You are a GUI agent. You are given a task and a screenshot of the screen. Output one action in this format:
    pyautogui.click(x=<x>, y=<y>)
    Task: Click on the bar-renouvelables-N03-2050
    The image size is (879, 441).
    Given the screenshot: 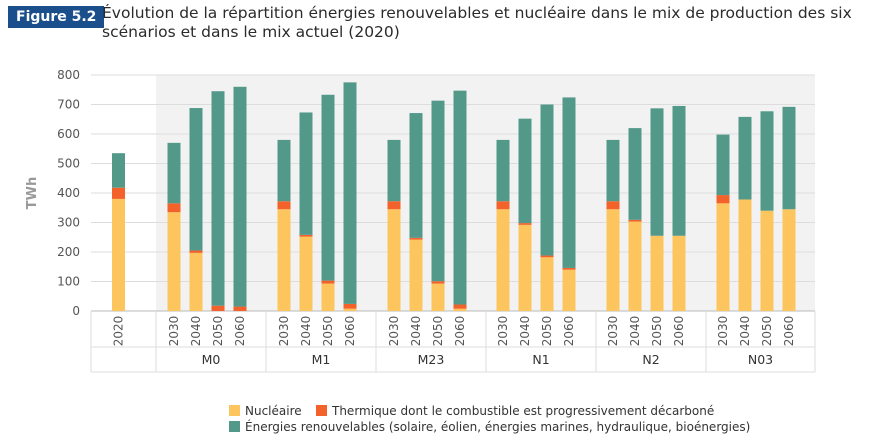 What is the action you would take?
    pyautogui.click(x=767, y=161)
    